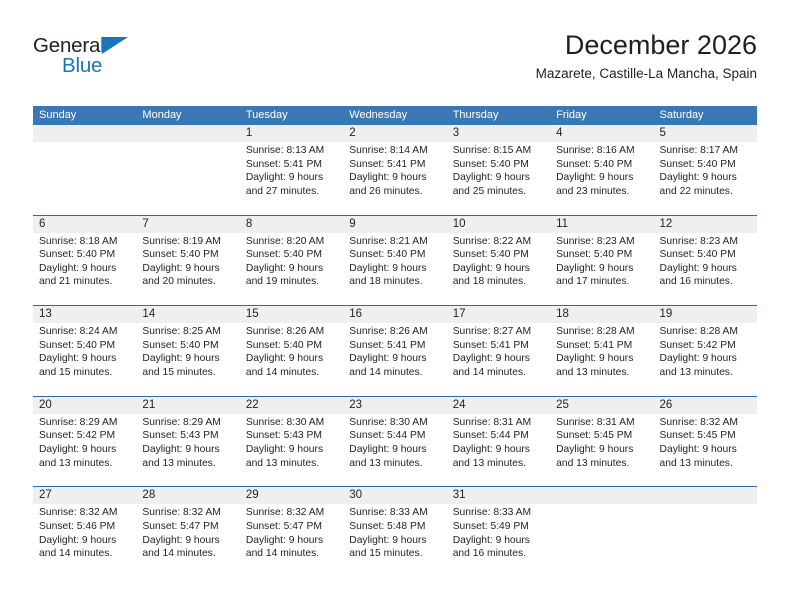 The height and width of the screenshot is (612, 792). What do you see at coordinates (459, 495) in the screenshot?
I see `day-number: 31` at bounding box center [459, 495].